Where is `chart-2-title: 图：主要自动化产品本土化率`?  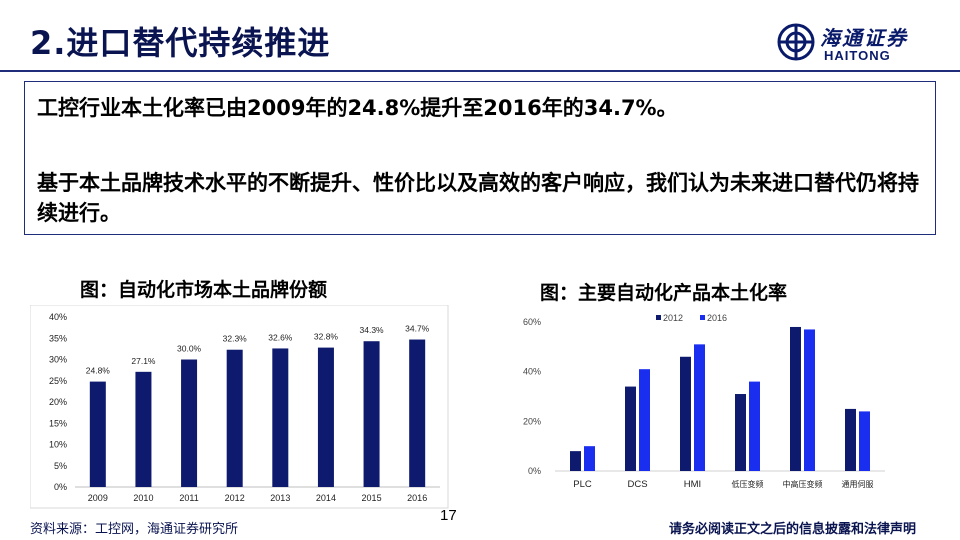 chart-2-title: 图：主要自动化产品本土化率 is located at coordinates (664, 293).